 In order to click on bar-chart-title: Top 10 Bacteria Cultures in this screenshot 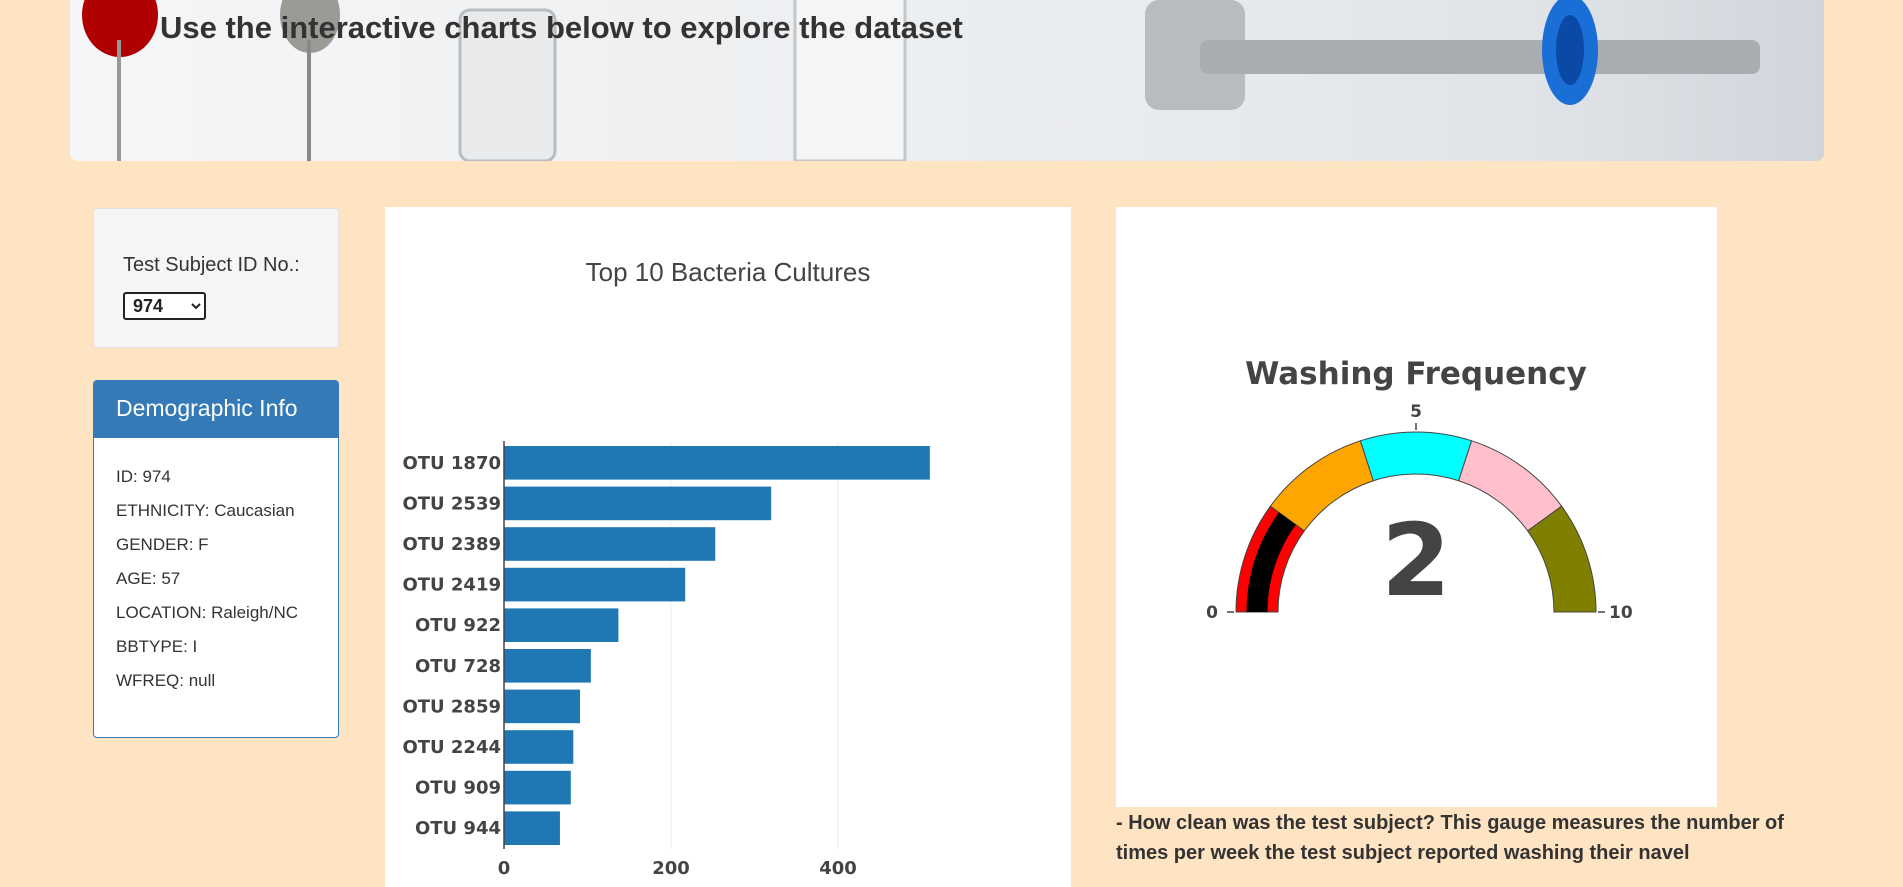, I will do `click(728, 272)`.